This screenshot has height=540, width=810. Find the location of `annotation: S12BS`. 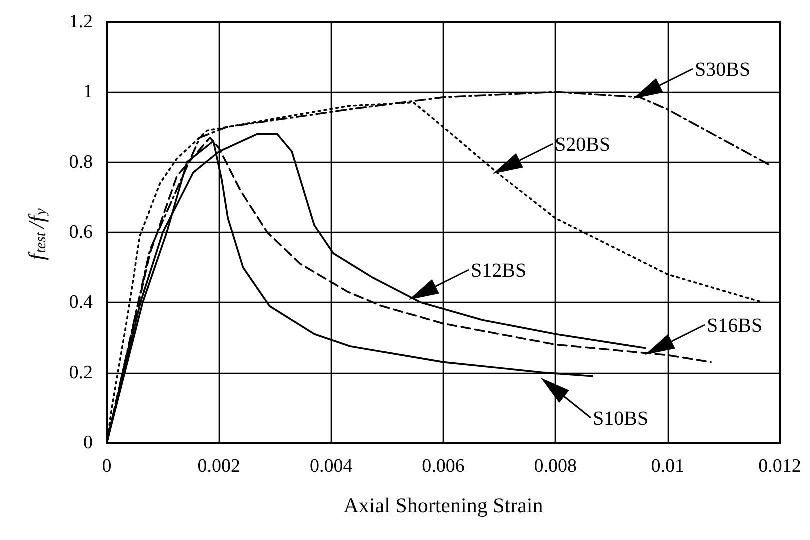

annotation: S12BS is located at coordinates (499, 271).